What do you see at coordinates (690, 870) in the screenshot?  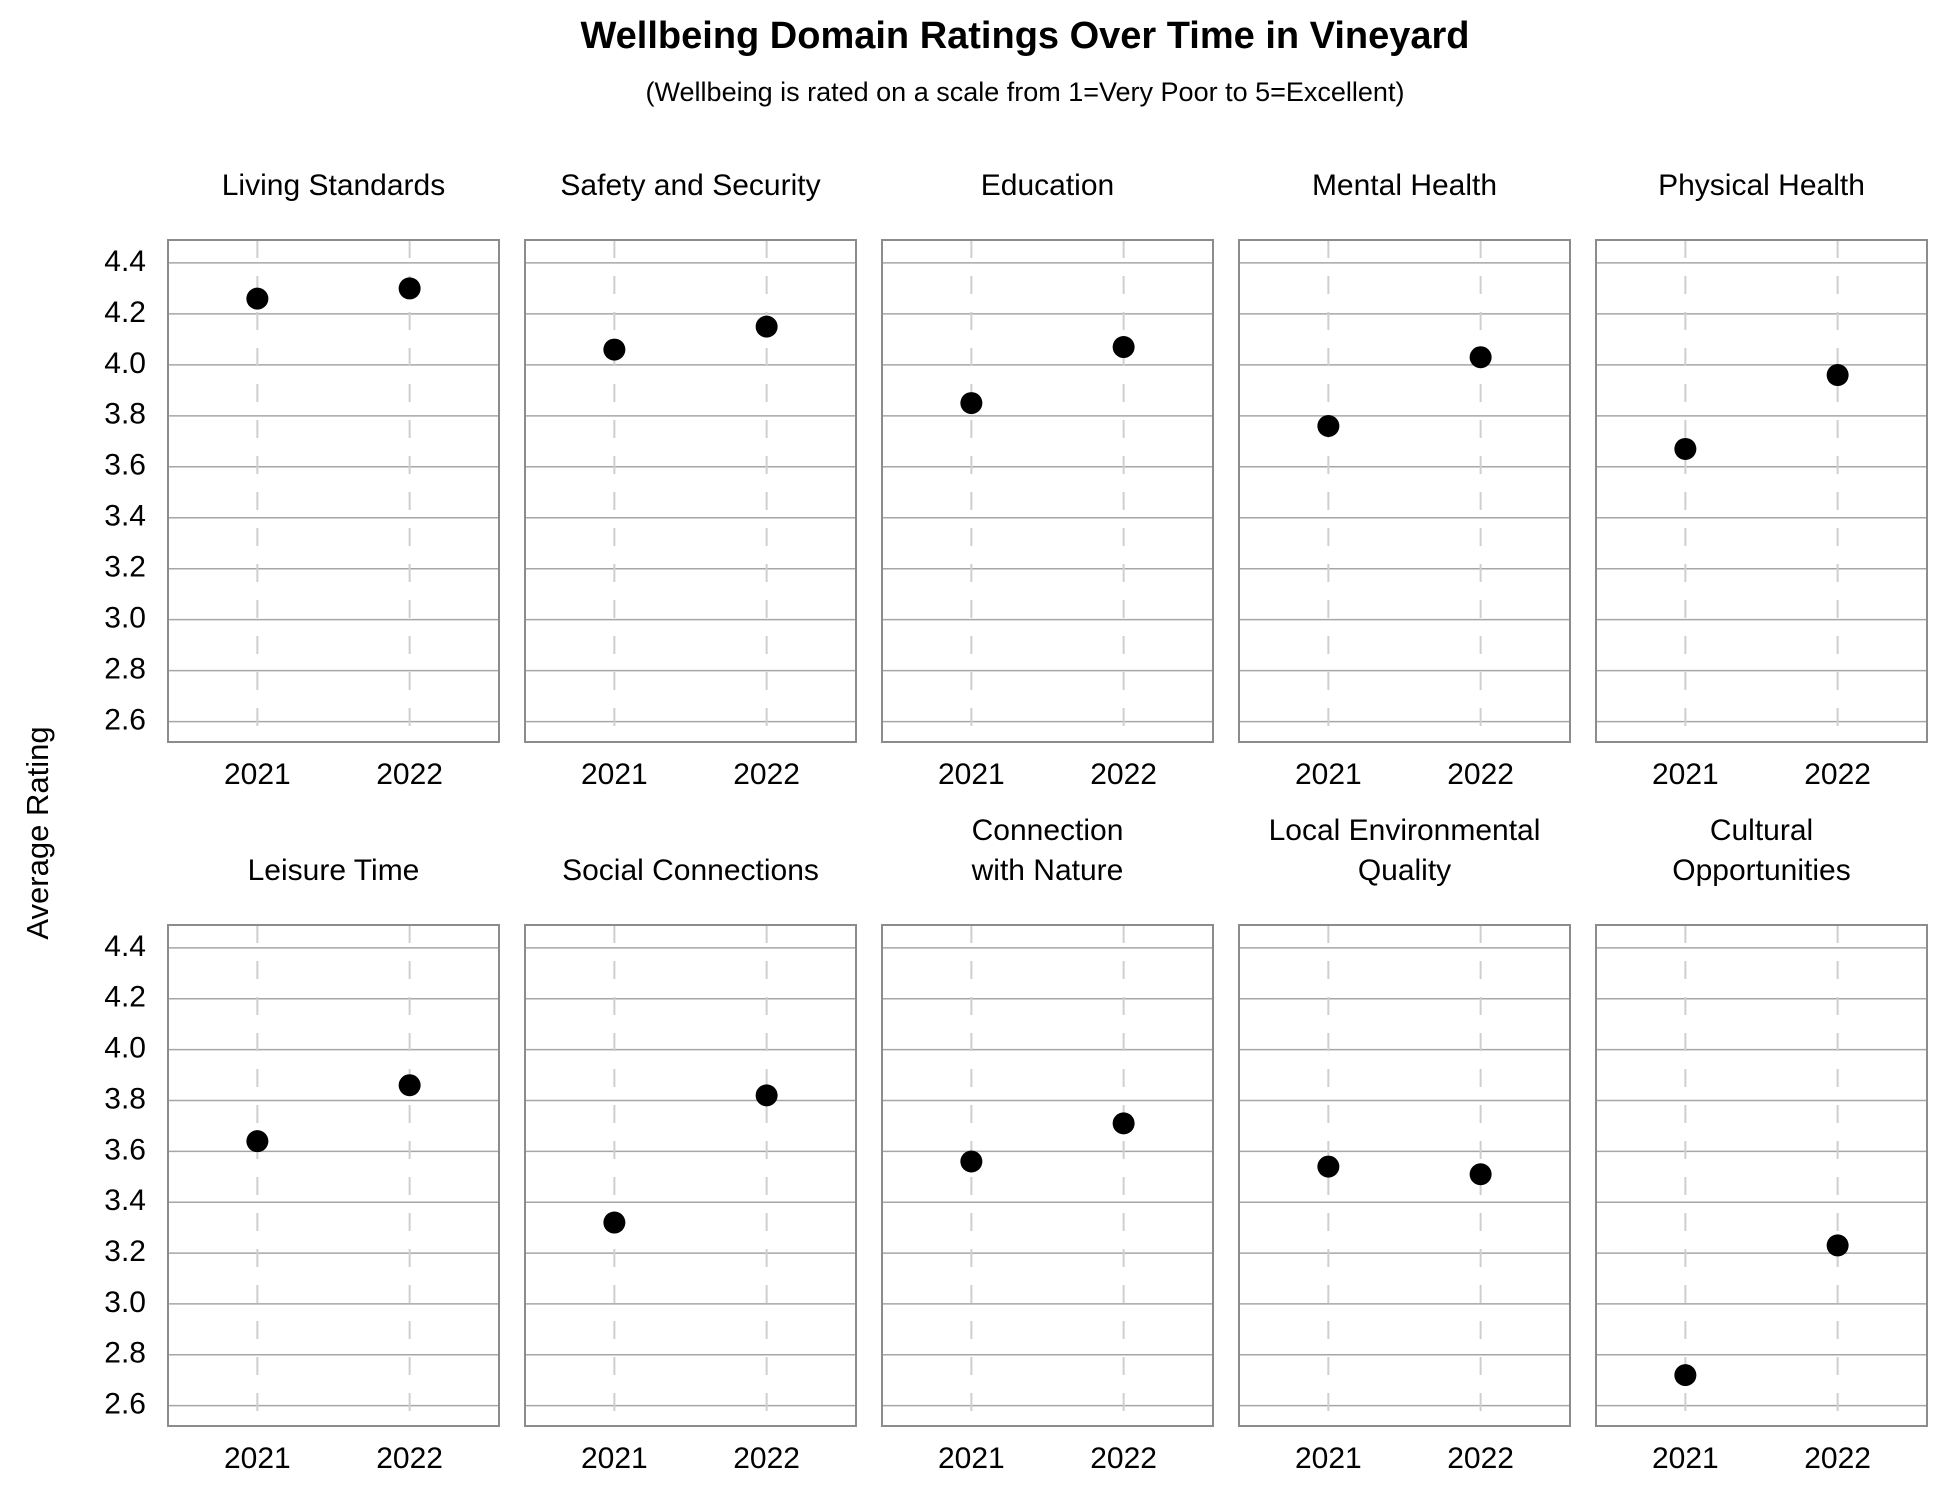 I see `panel-title: Social Connections` at bounding box center [690, 870].